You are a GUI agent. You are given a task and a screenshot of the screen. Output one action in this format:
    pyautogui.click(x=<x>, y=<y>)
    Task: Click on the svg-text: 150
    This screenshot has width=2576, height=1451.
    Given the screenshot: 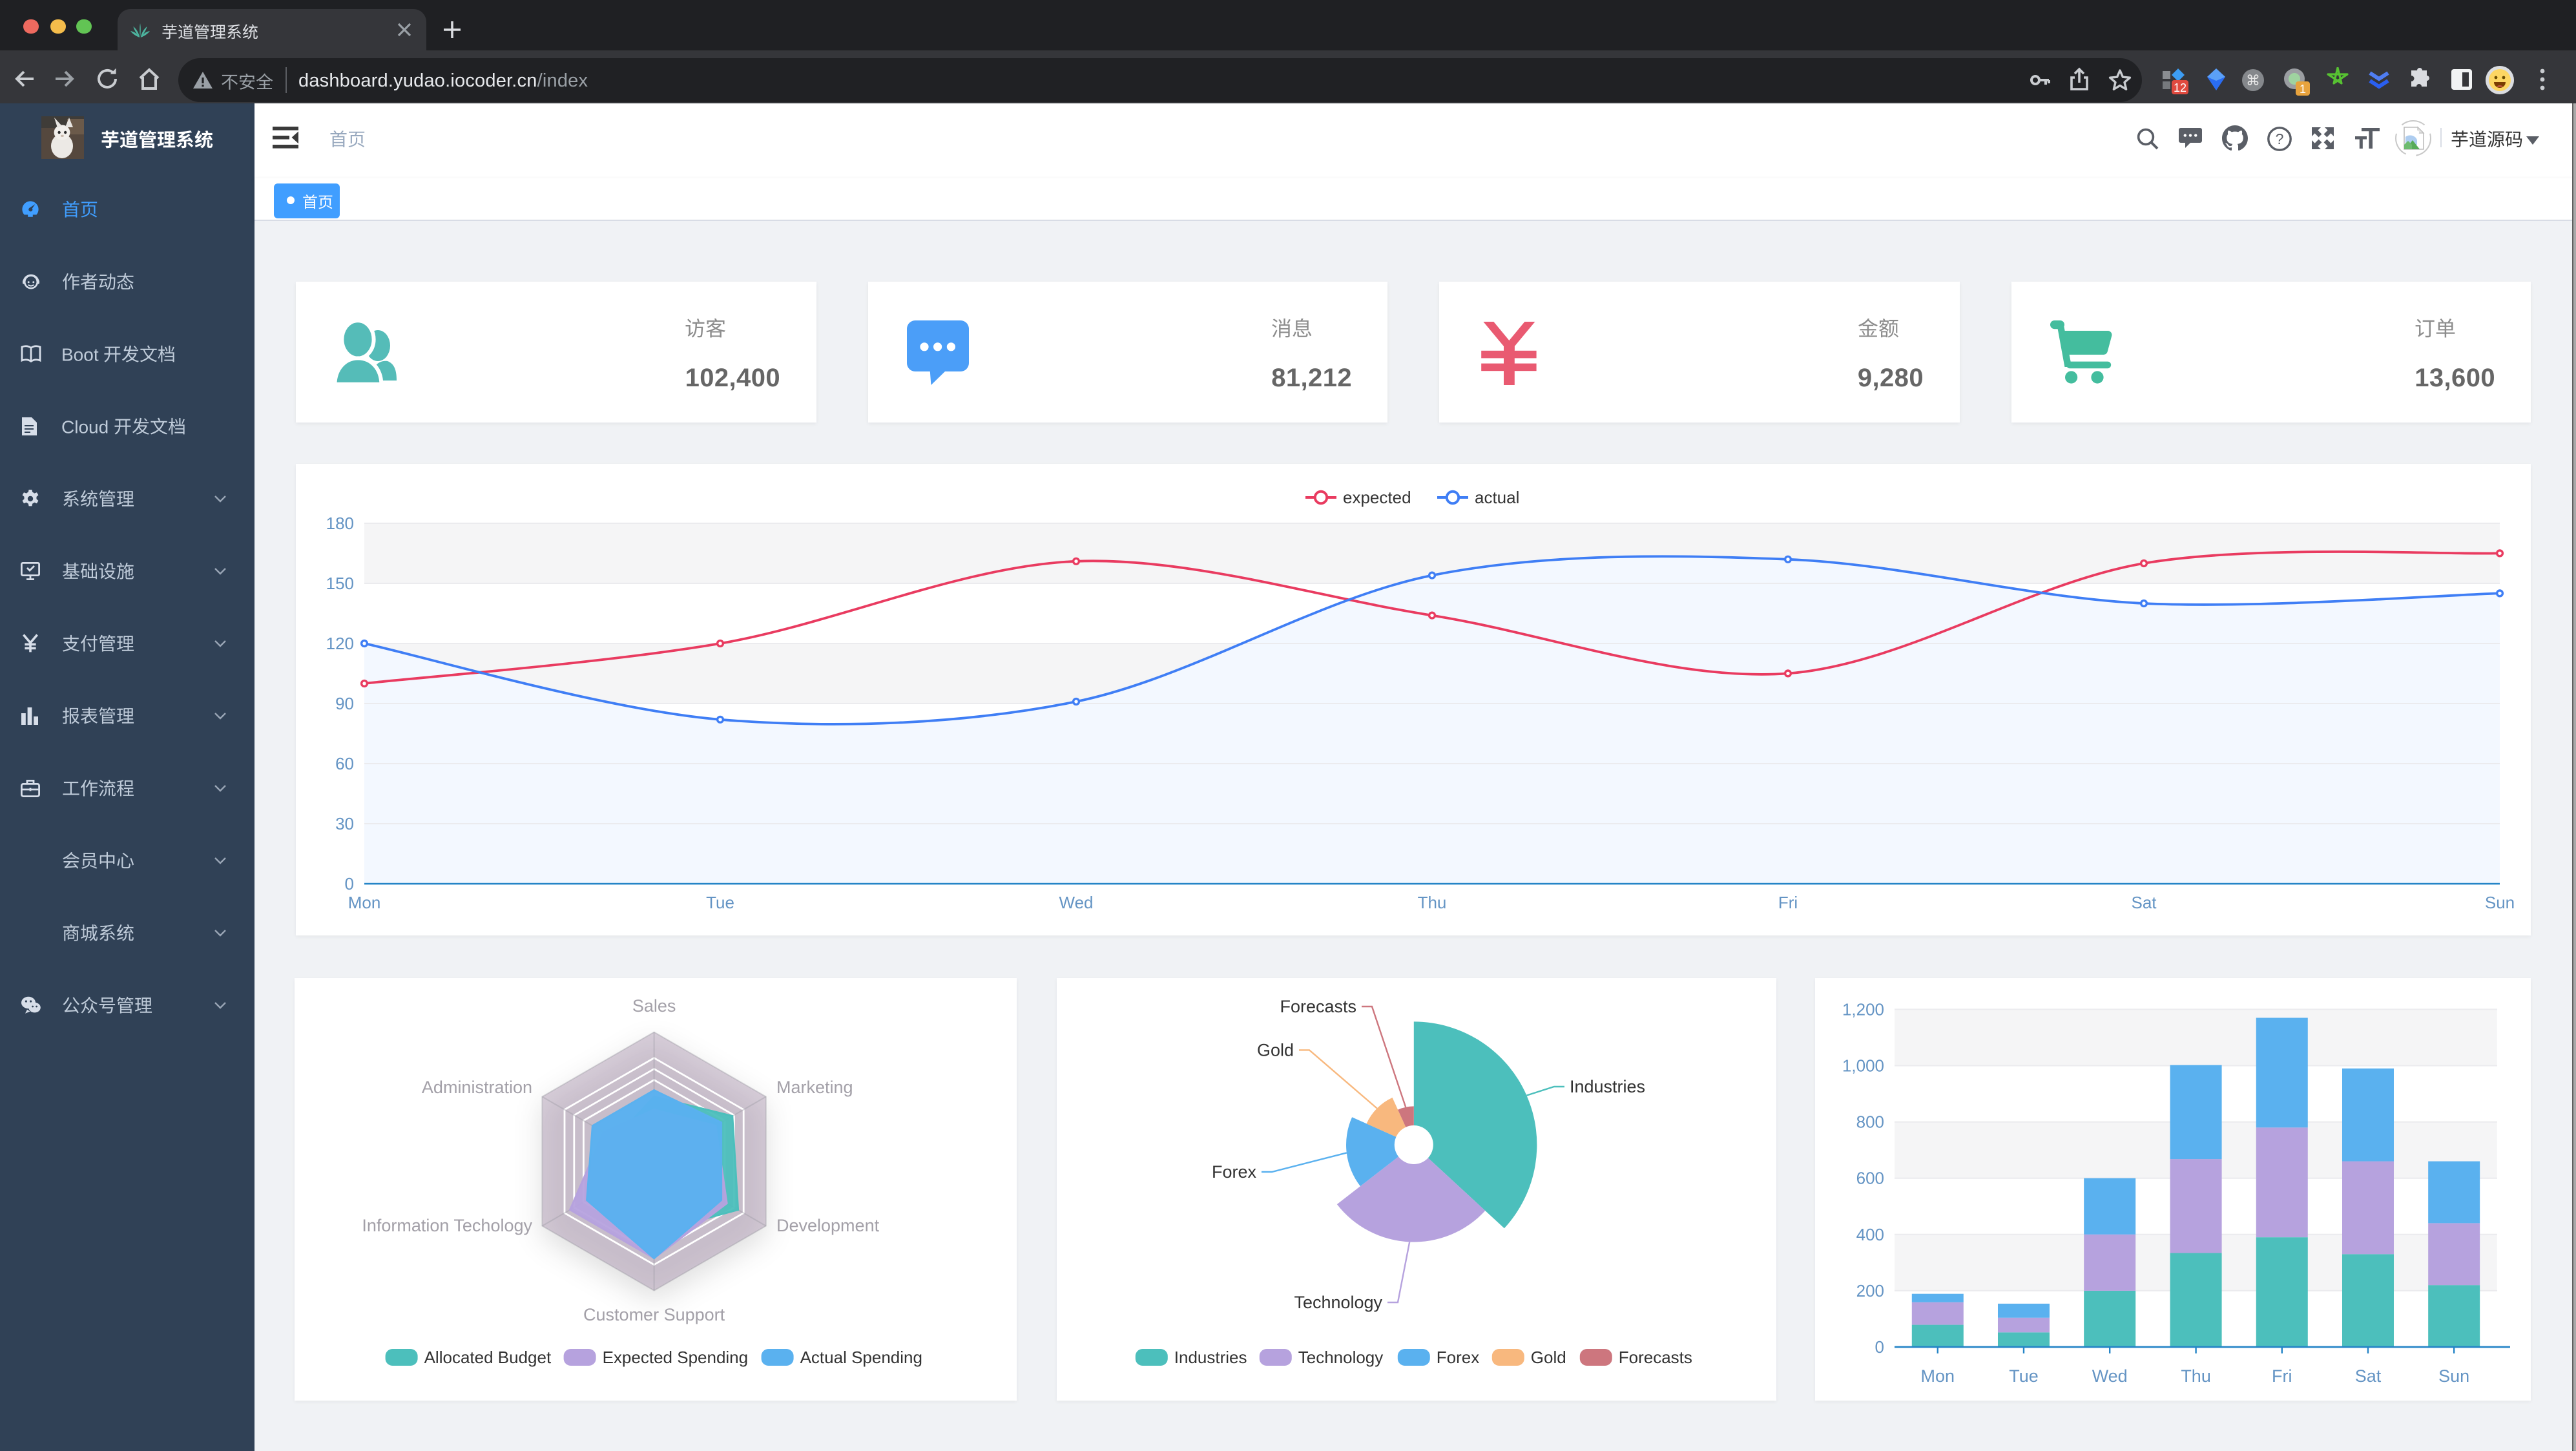 What is the action you would take?
    pyautogui.click(x=340, y=582)
    